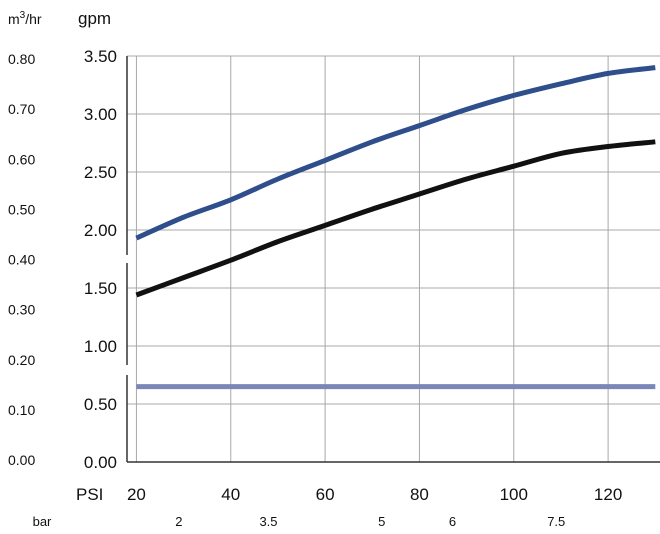  What do you see at coordinates (178, 521) in the screenshot?
I see `x-secondary-tick-label: 2` at bounding box center [178, 521].